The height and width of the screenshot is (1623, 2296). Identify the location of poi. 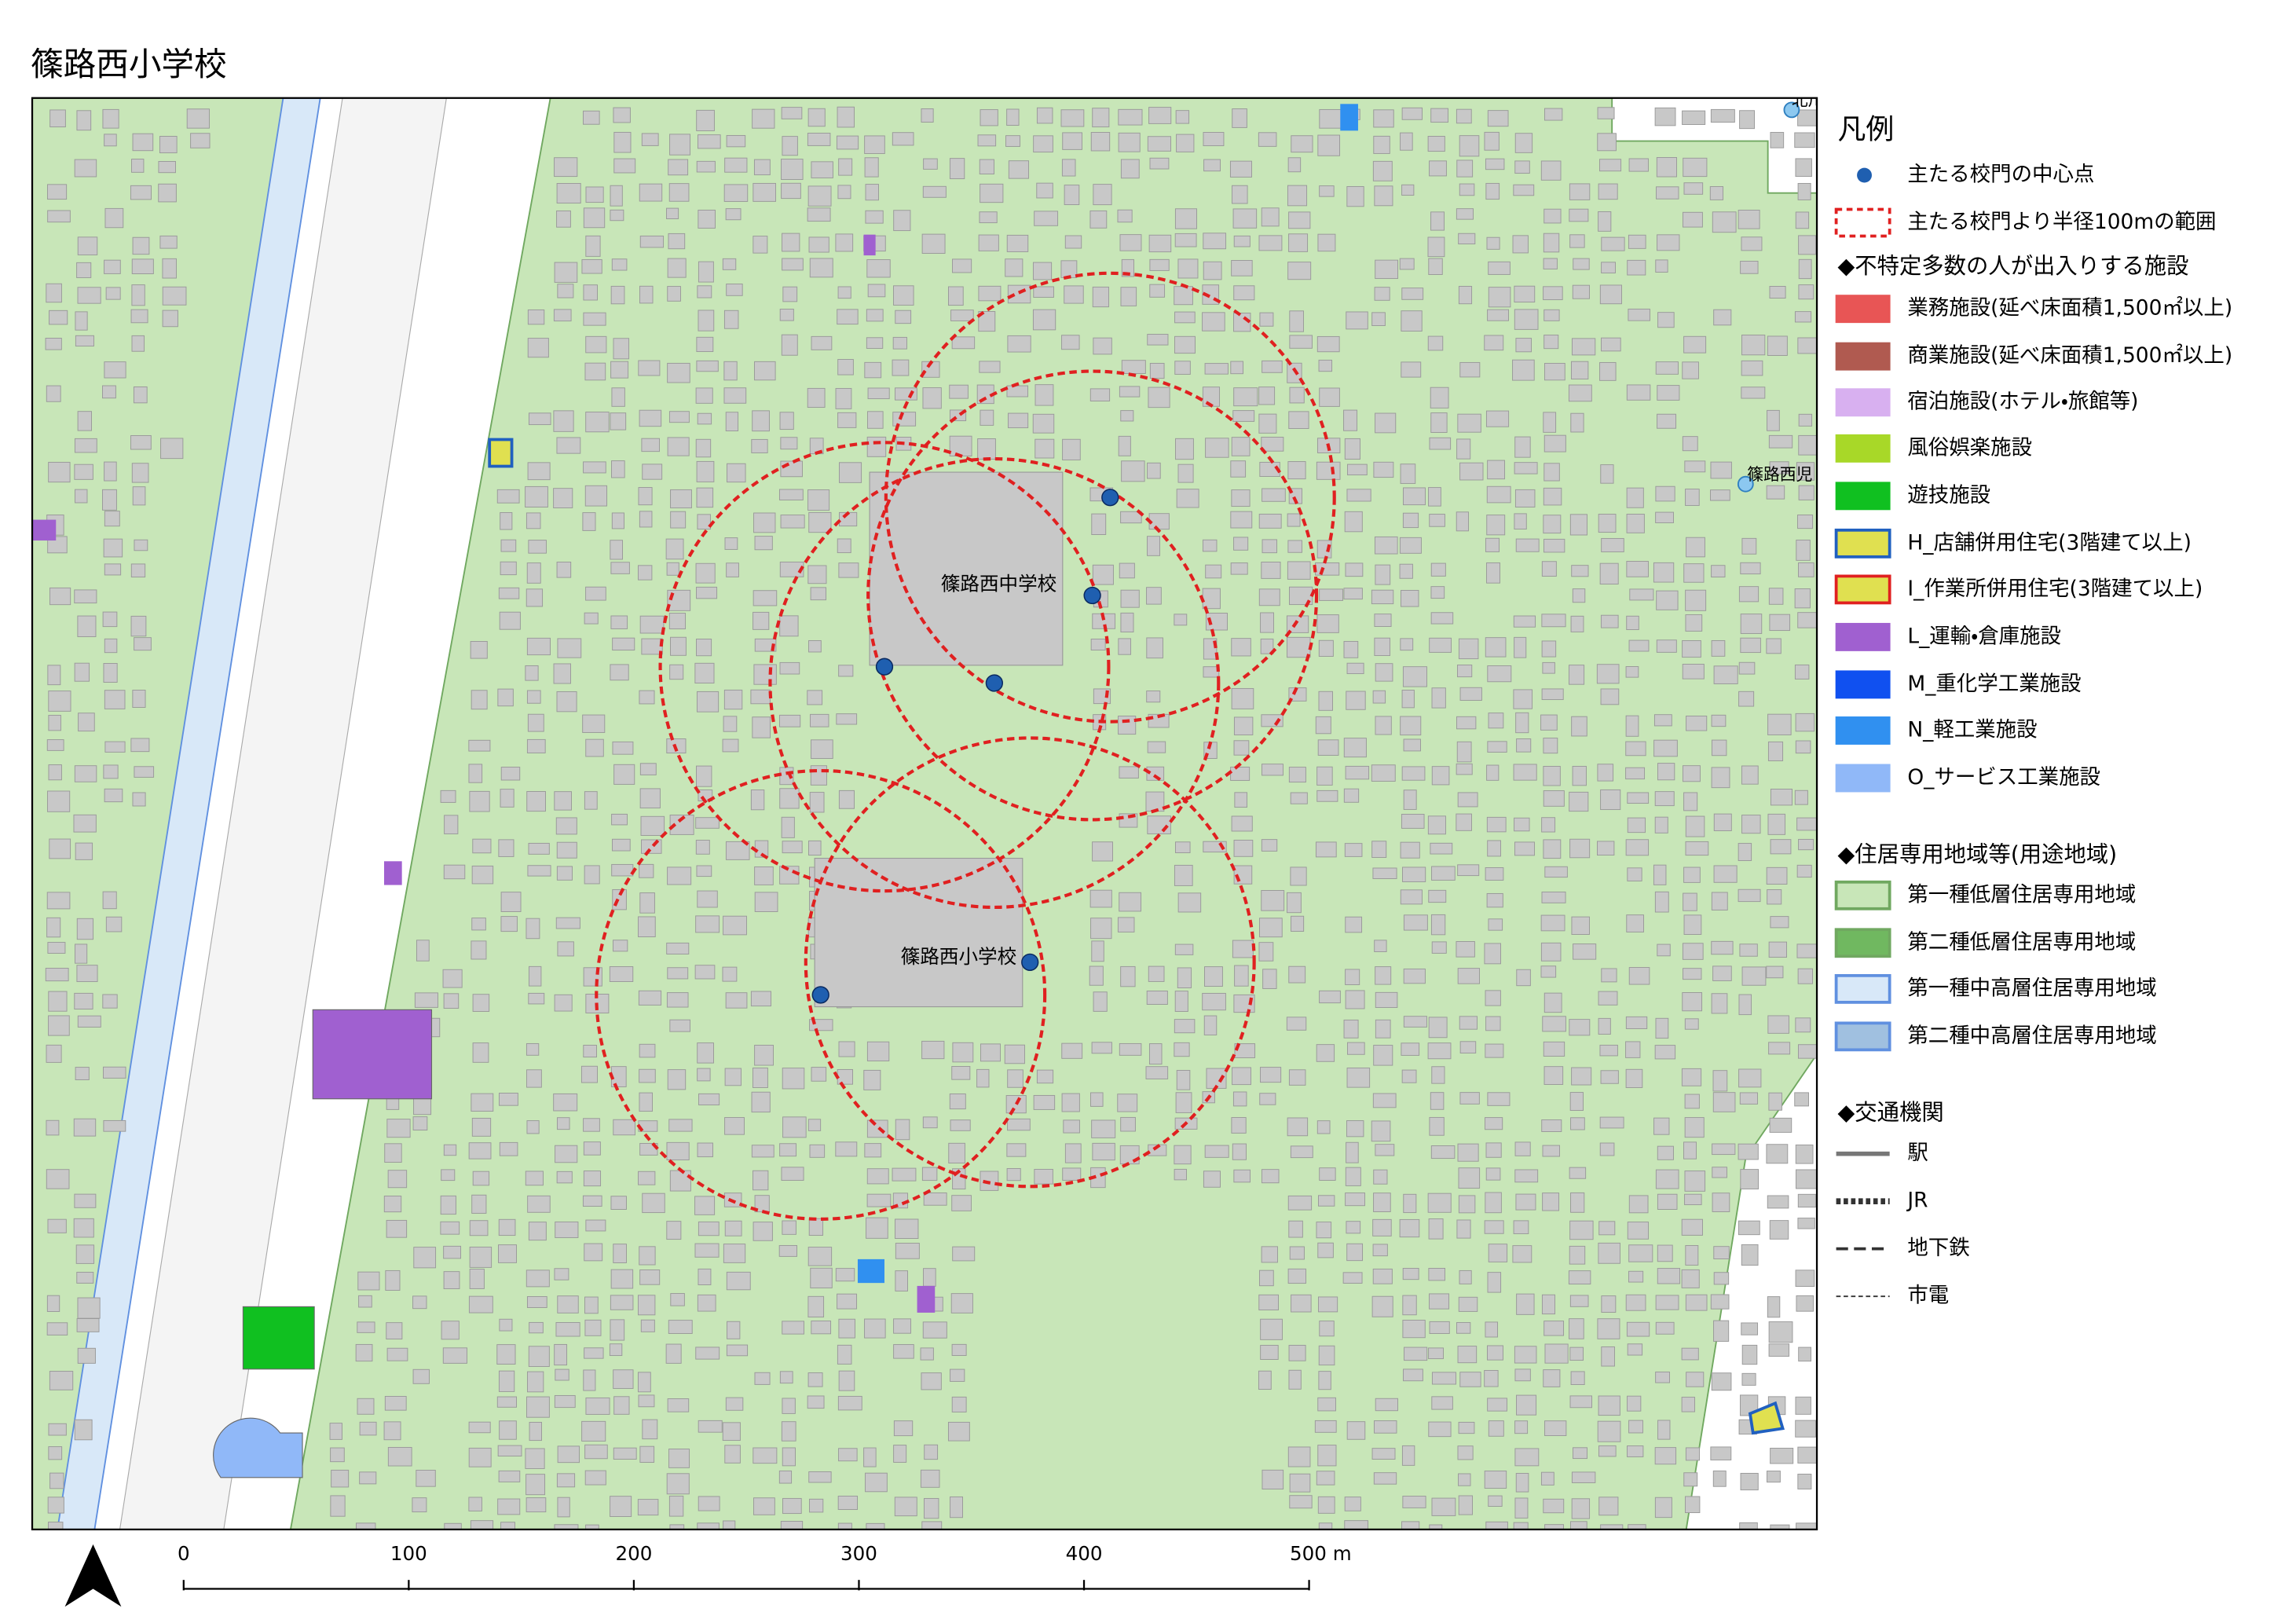
(1792, 110).